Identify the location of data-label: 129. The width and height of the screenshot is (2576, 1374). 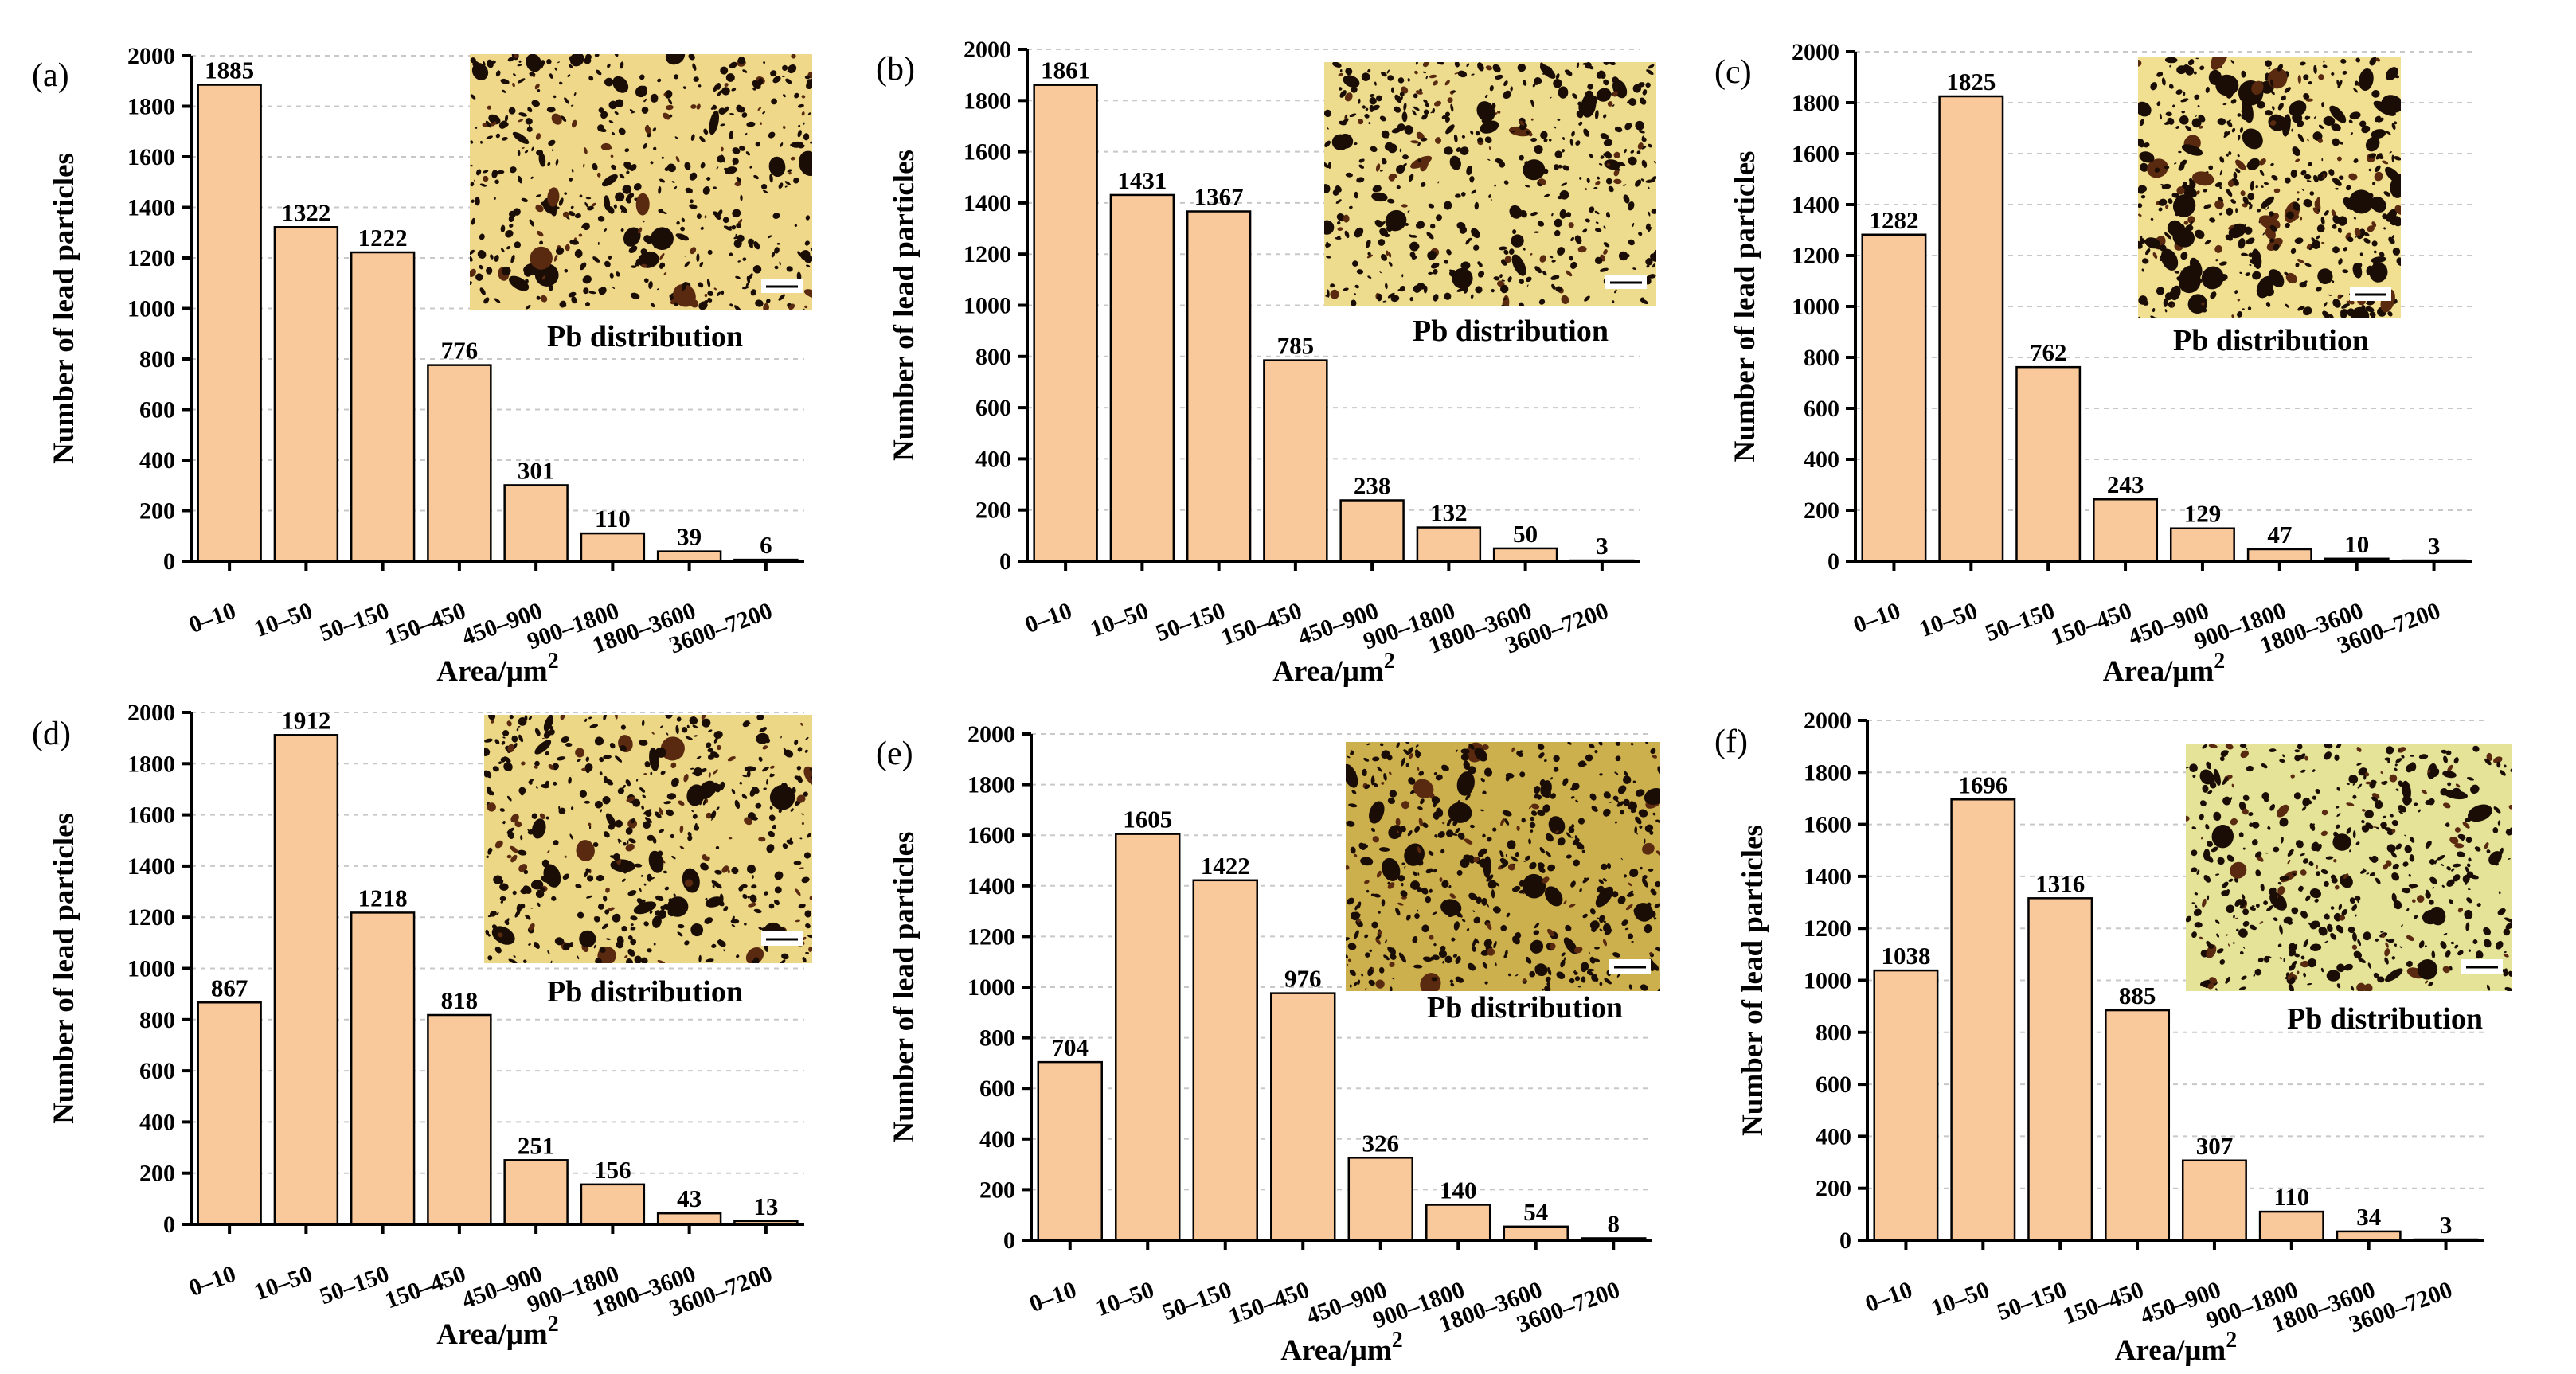
(2203, 514).